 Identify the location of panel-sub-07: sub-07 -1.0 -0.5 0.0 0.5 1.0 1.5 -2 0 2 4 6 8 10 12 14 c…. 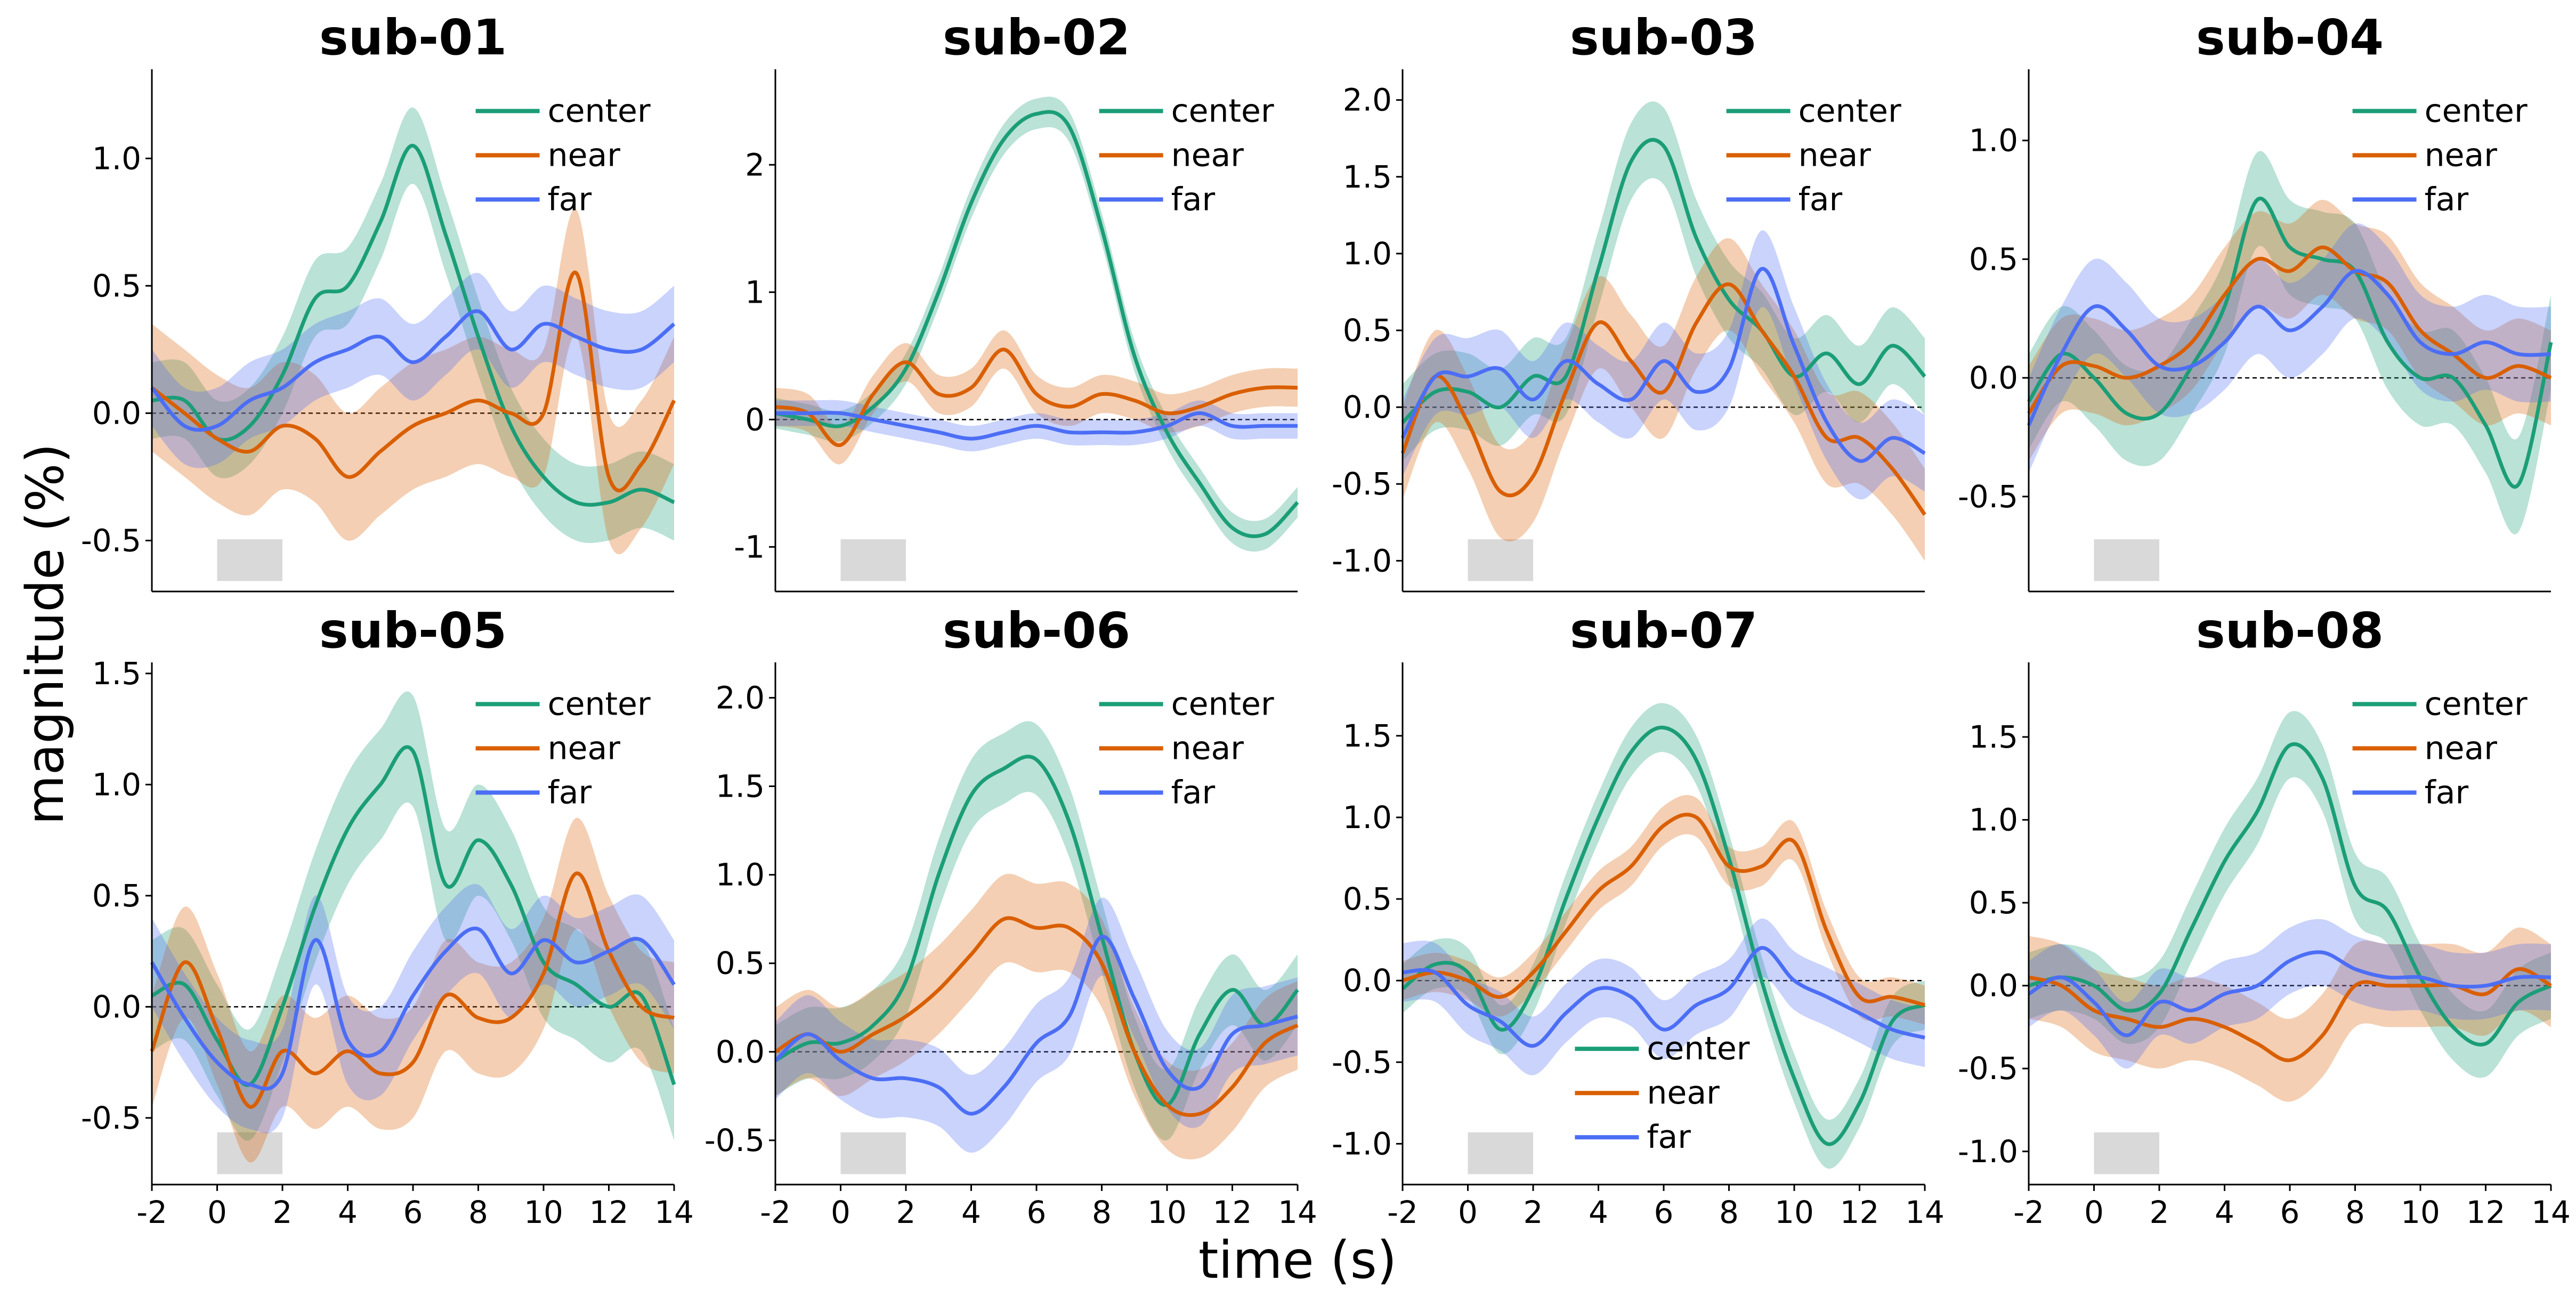
(1638, 916).